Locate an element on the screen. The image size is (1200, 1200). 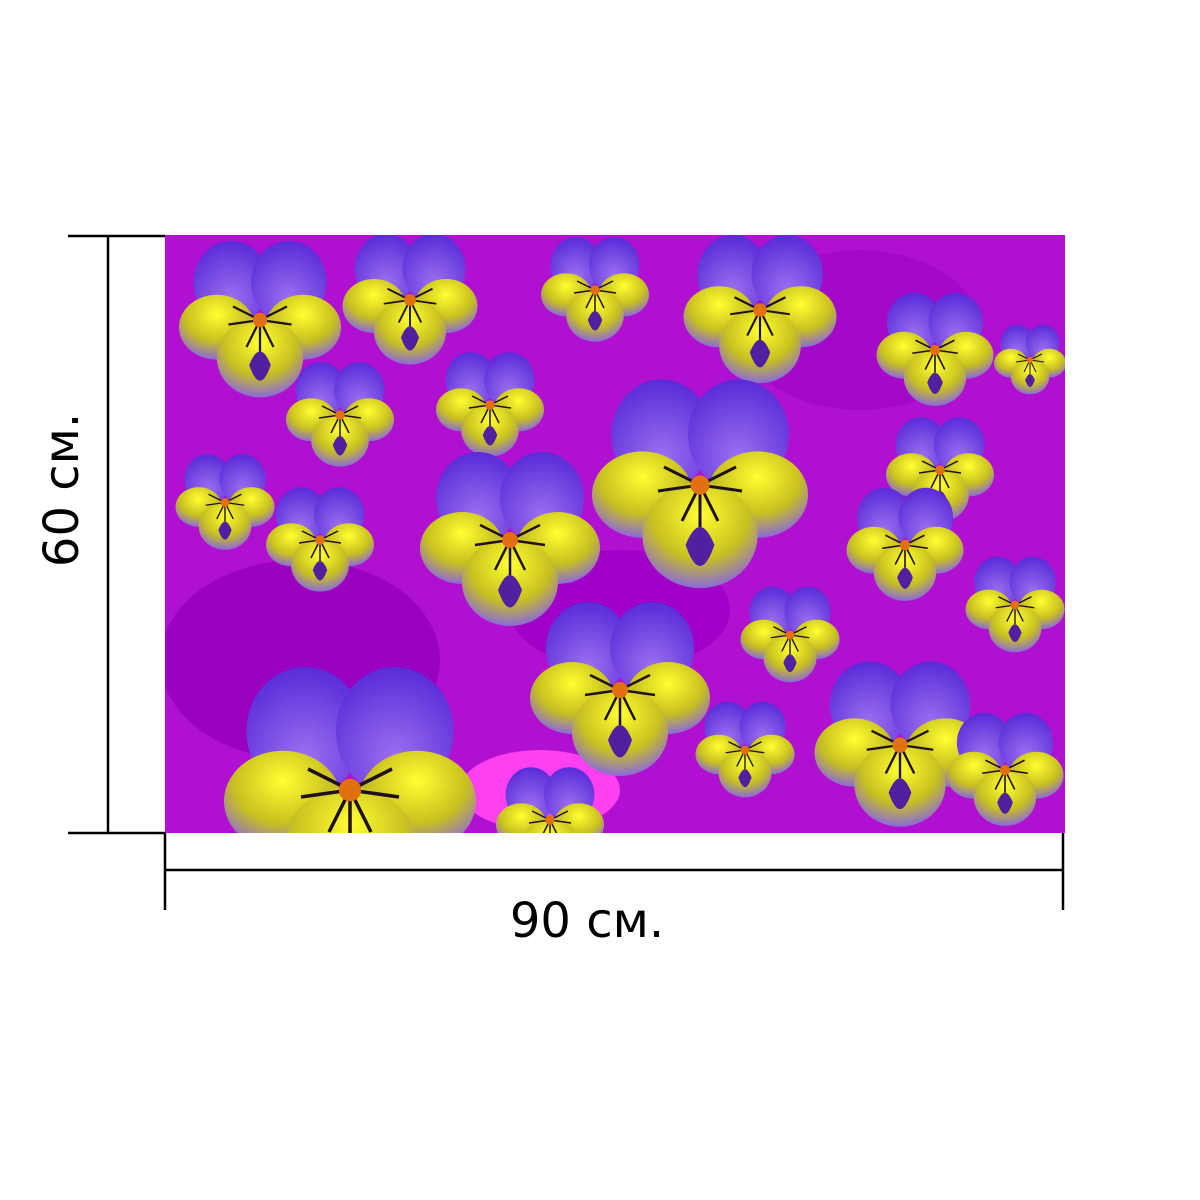
height-label: 60 см. is located at coordinates (62, 490).